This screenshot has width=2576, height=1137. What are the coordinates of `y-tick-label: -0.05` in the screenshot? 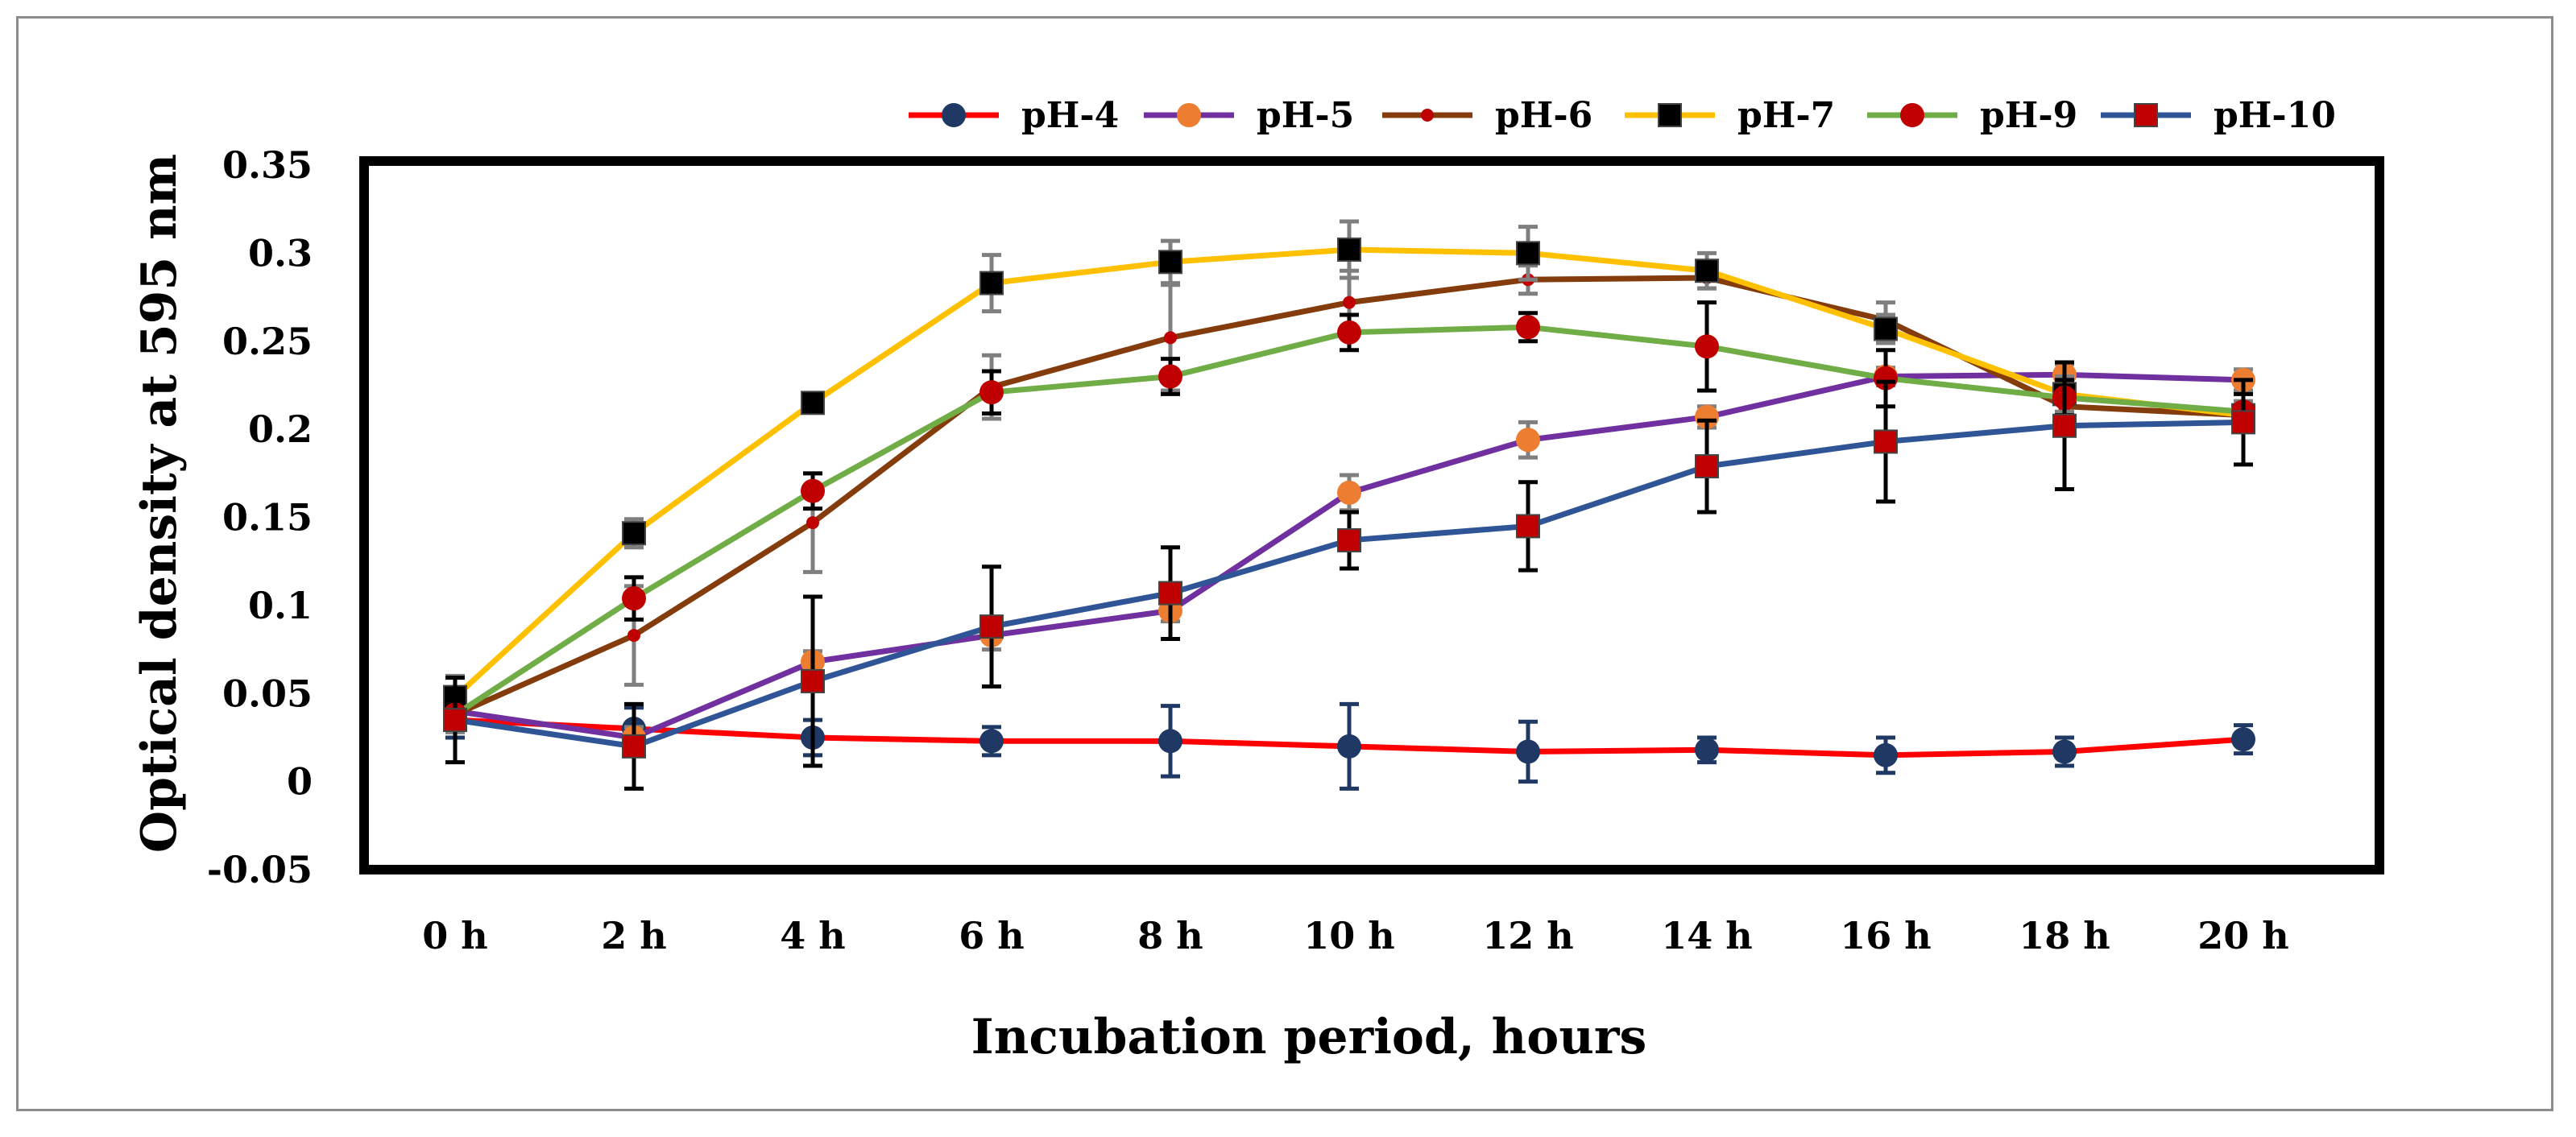 It's located at (260, 869).